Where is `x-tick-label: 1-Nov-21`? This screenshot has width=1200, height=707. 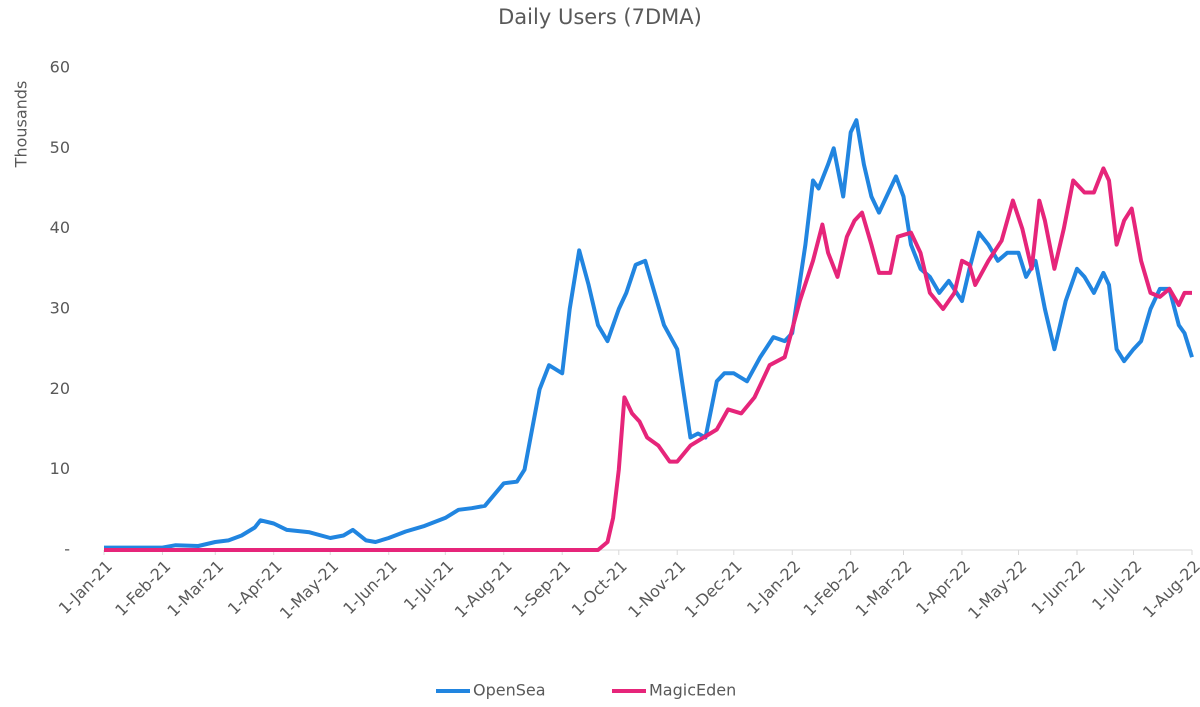
x-tick-label: 1-Nov-21 is located at coordinates (656, 589).